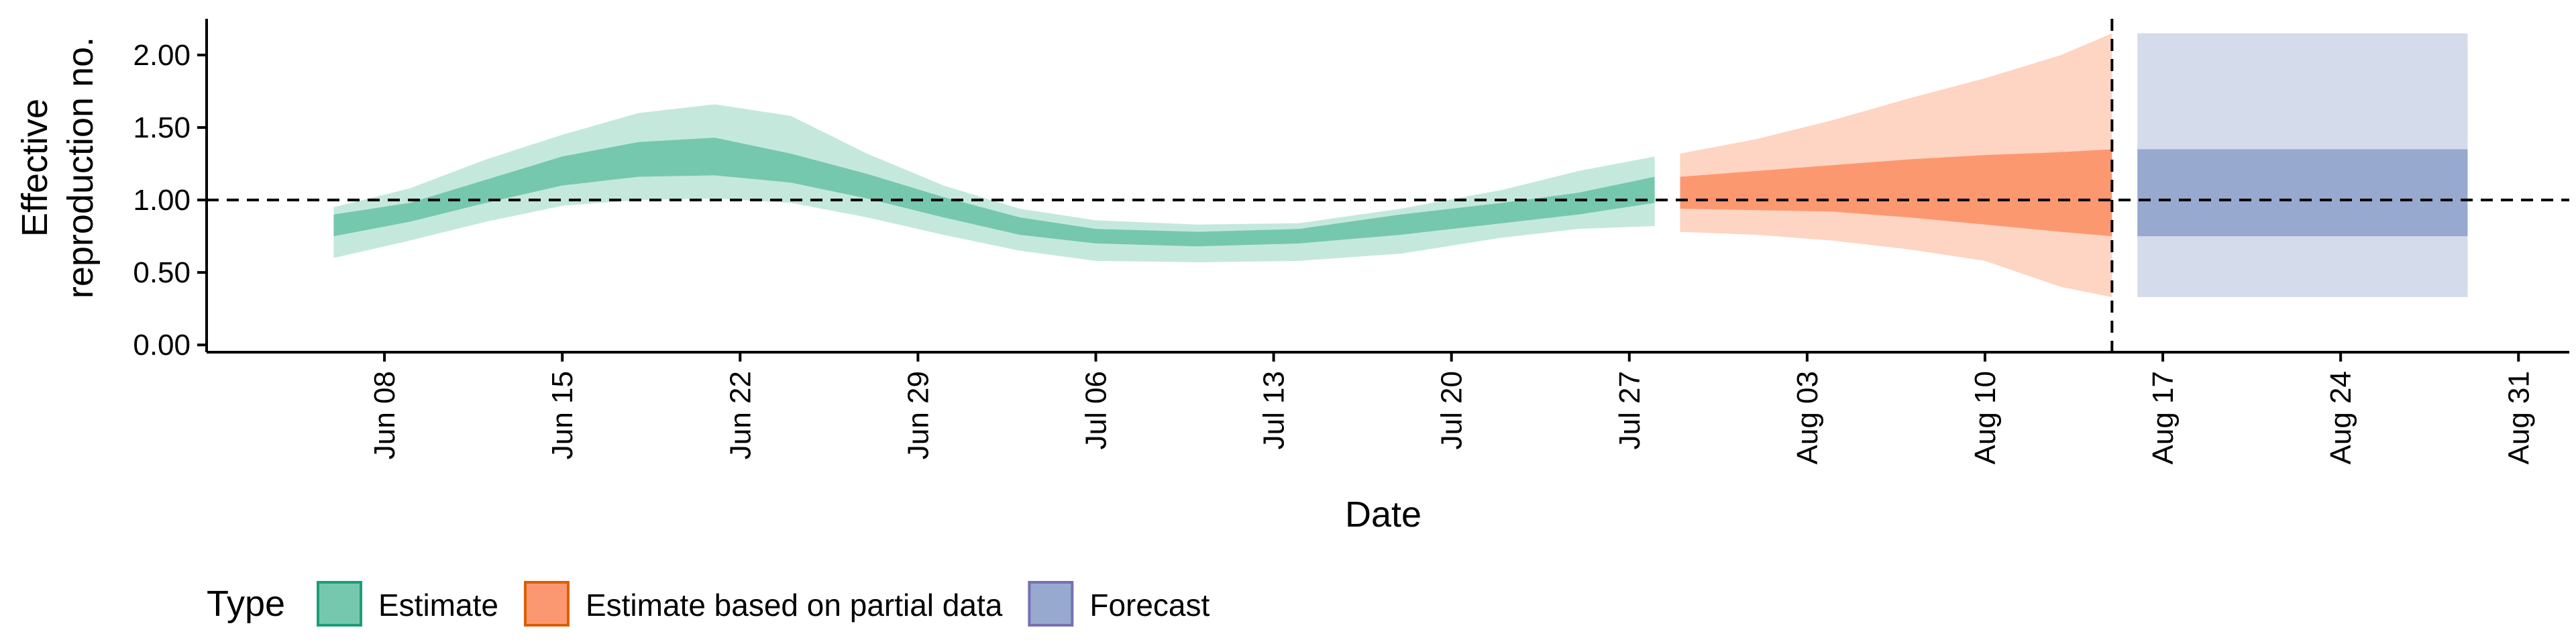 The width and height of the screenshot is (2576, 644). I want to click on y-ticks: 0.00 0.50 1.00 1.50 2.00, so click(170, 200).